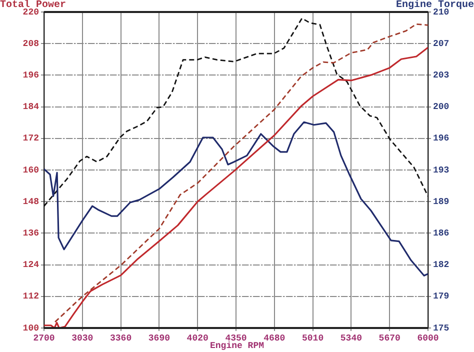  I want to click on x-tick-label: 3360, so click(121, 339).